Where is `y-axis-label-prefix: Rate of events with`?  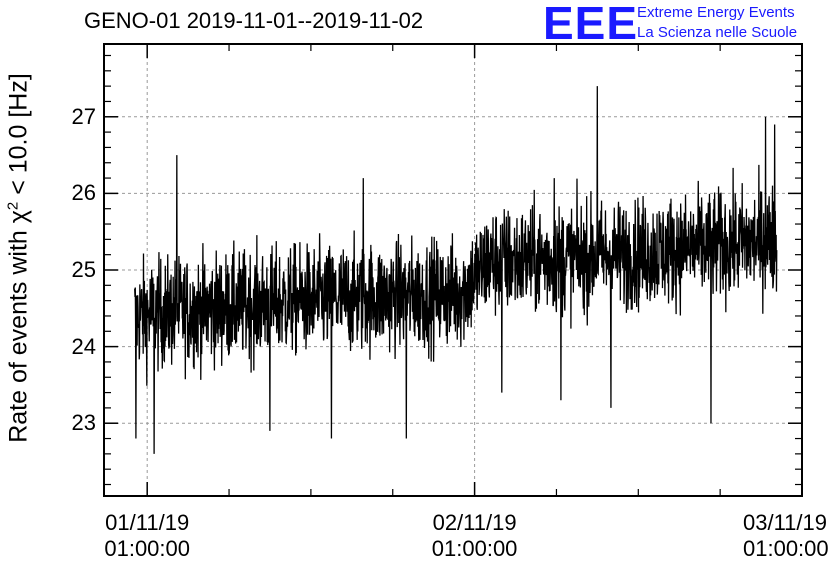
y-axis-label-prefix: Rate of events with is located at coordinates (18, 333).